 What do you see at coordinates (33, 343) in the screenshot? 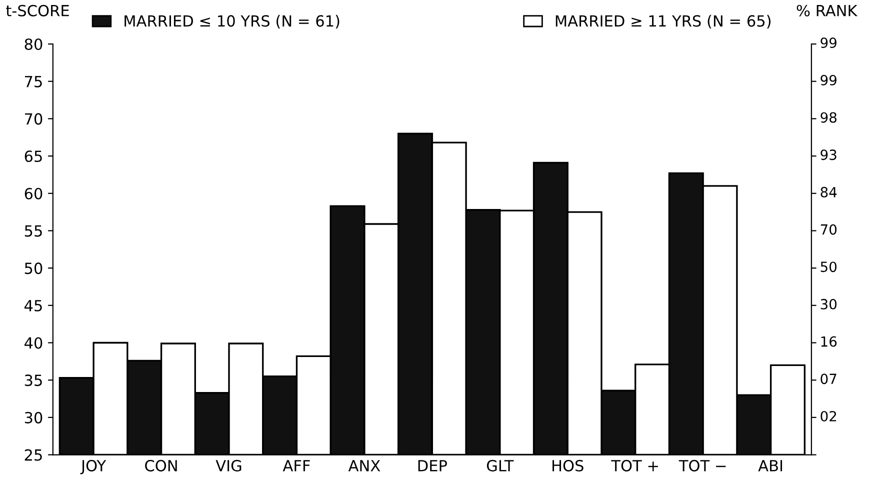
I see `y-tick-label: 40` at bounding box center [33, 343].